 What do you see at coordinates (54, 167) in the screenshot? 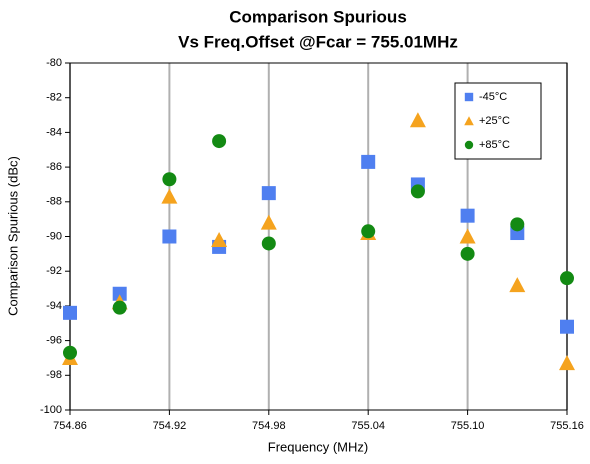
I see `y-tick-label: -86` at bounding box center [54, 167].